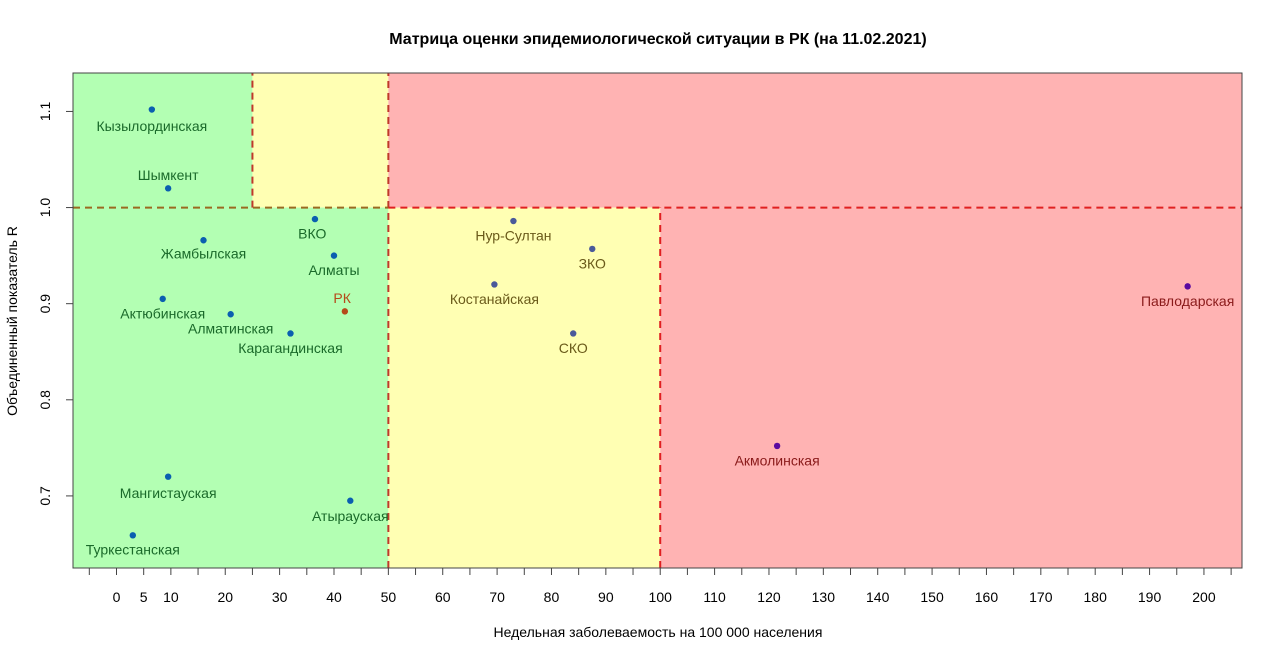 The image size is (1280, 660). What do you see at coordinates (777, 460) in the screenshot?
I see `point-label: Акмолинская` at bounding box center [777, 460].